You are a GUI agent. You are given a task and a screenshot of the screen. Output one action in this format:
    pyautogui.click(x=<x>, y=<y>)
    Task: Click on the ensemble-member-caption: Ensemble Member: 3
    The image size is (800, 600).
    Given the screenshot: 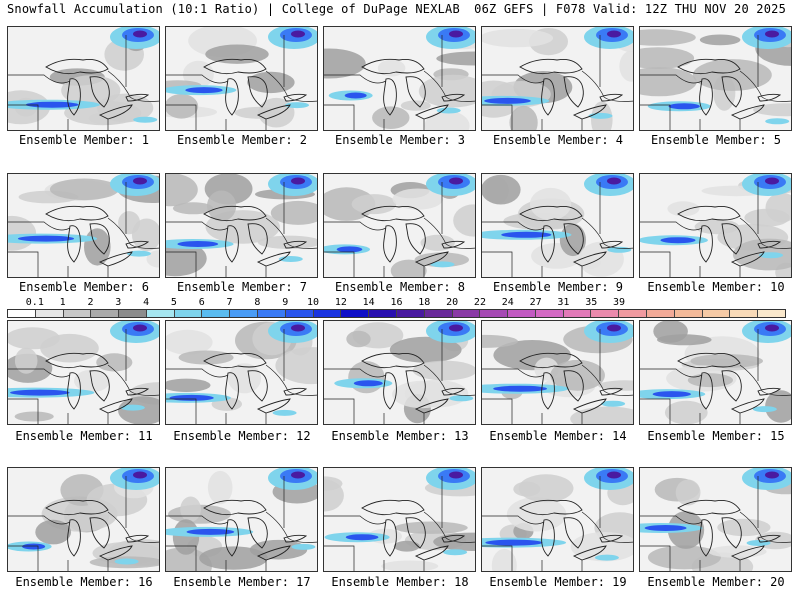 What is the action you would take?
    pyautogui.click(x=400, y=140)
    